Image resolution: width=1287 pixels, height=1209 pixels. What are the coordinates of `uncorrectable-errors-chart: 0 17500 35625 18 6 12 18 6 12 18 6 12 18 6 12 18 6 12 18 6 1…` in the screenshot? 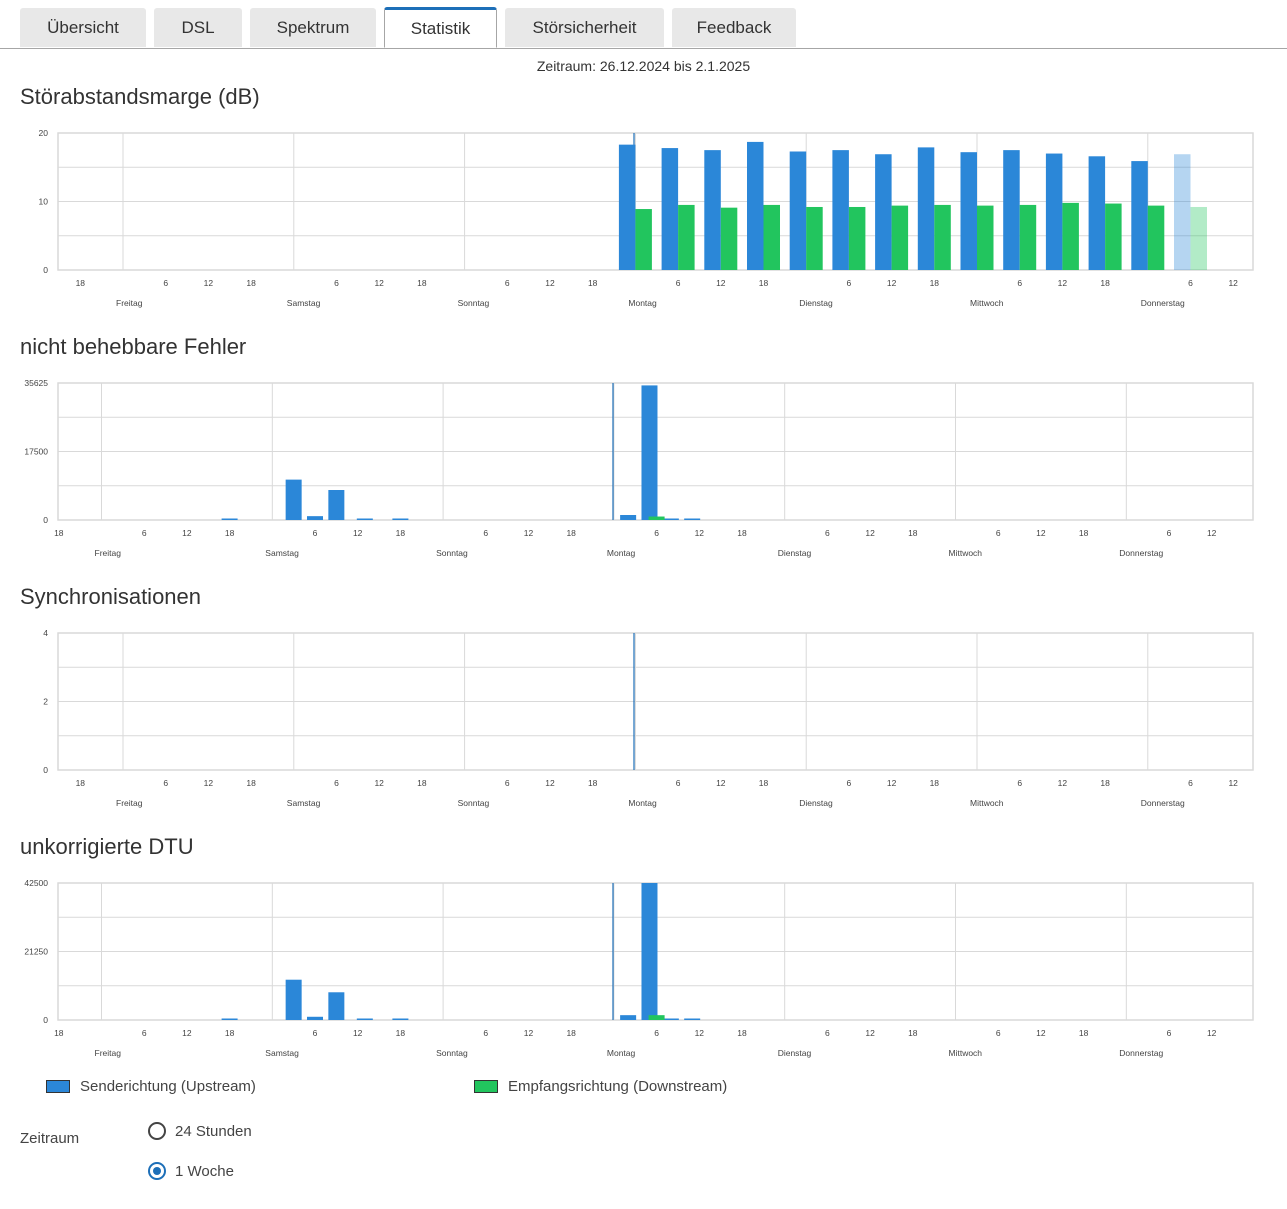 It's located at (639, 468).